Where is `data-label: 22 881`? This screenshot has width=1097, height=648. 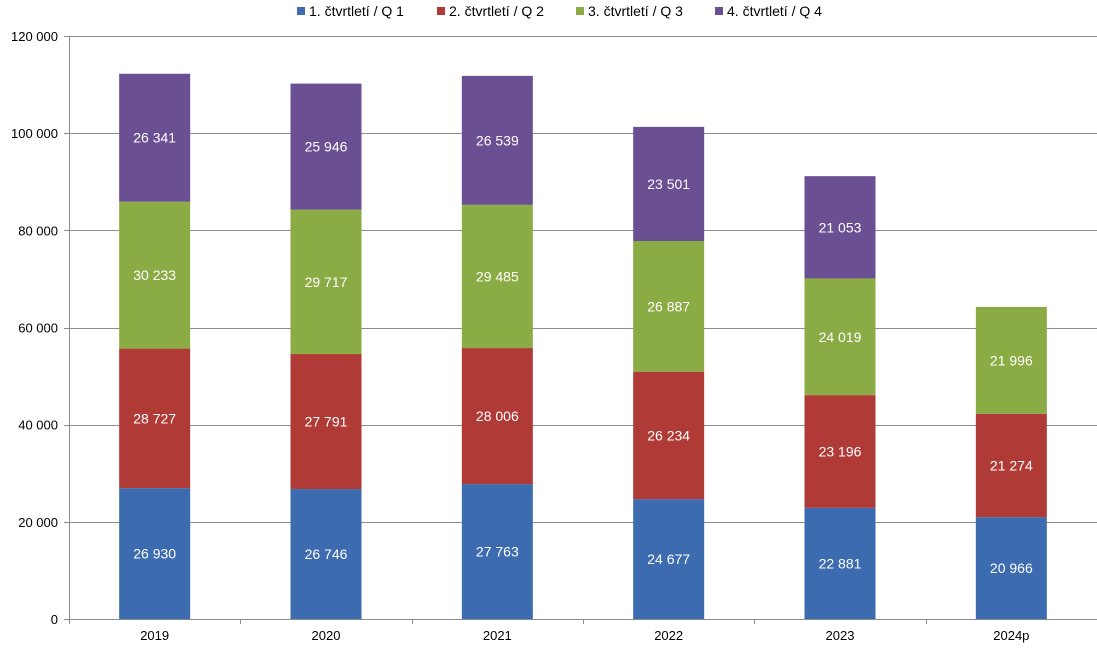
data-label: 22 881 is located at coordinates (840, 563).